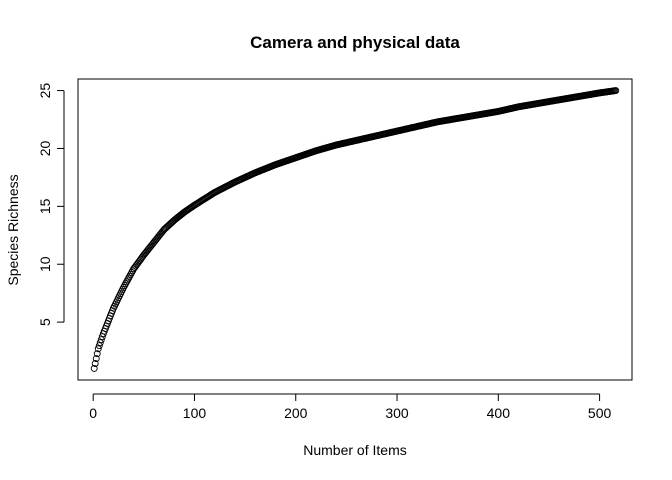 Image resolution: width=672 pixels, height=480 pixels. What do you see at coordinates (355, 42) in the screenshot?
I see `chart-title: Camera and physical data` at bounding box center [355, 42].